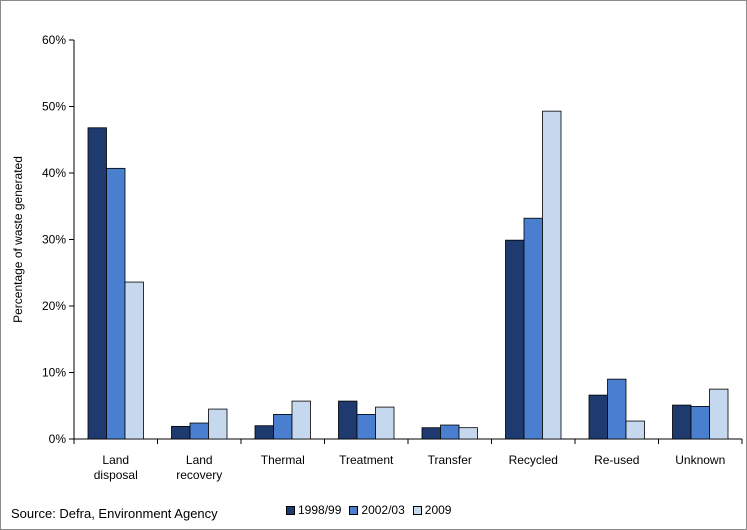  What do you see at coordinates (54, 107) in the screenshot?
I see `y-tick-label: 50%` at bounding box center [54, 107].